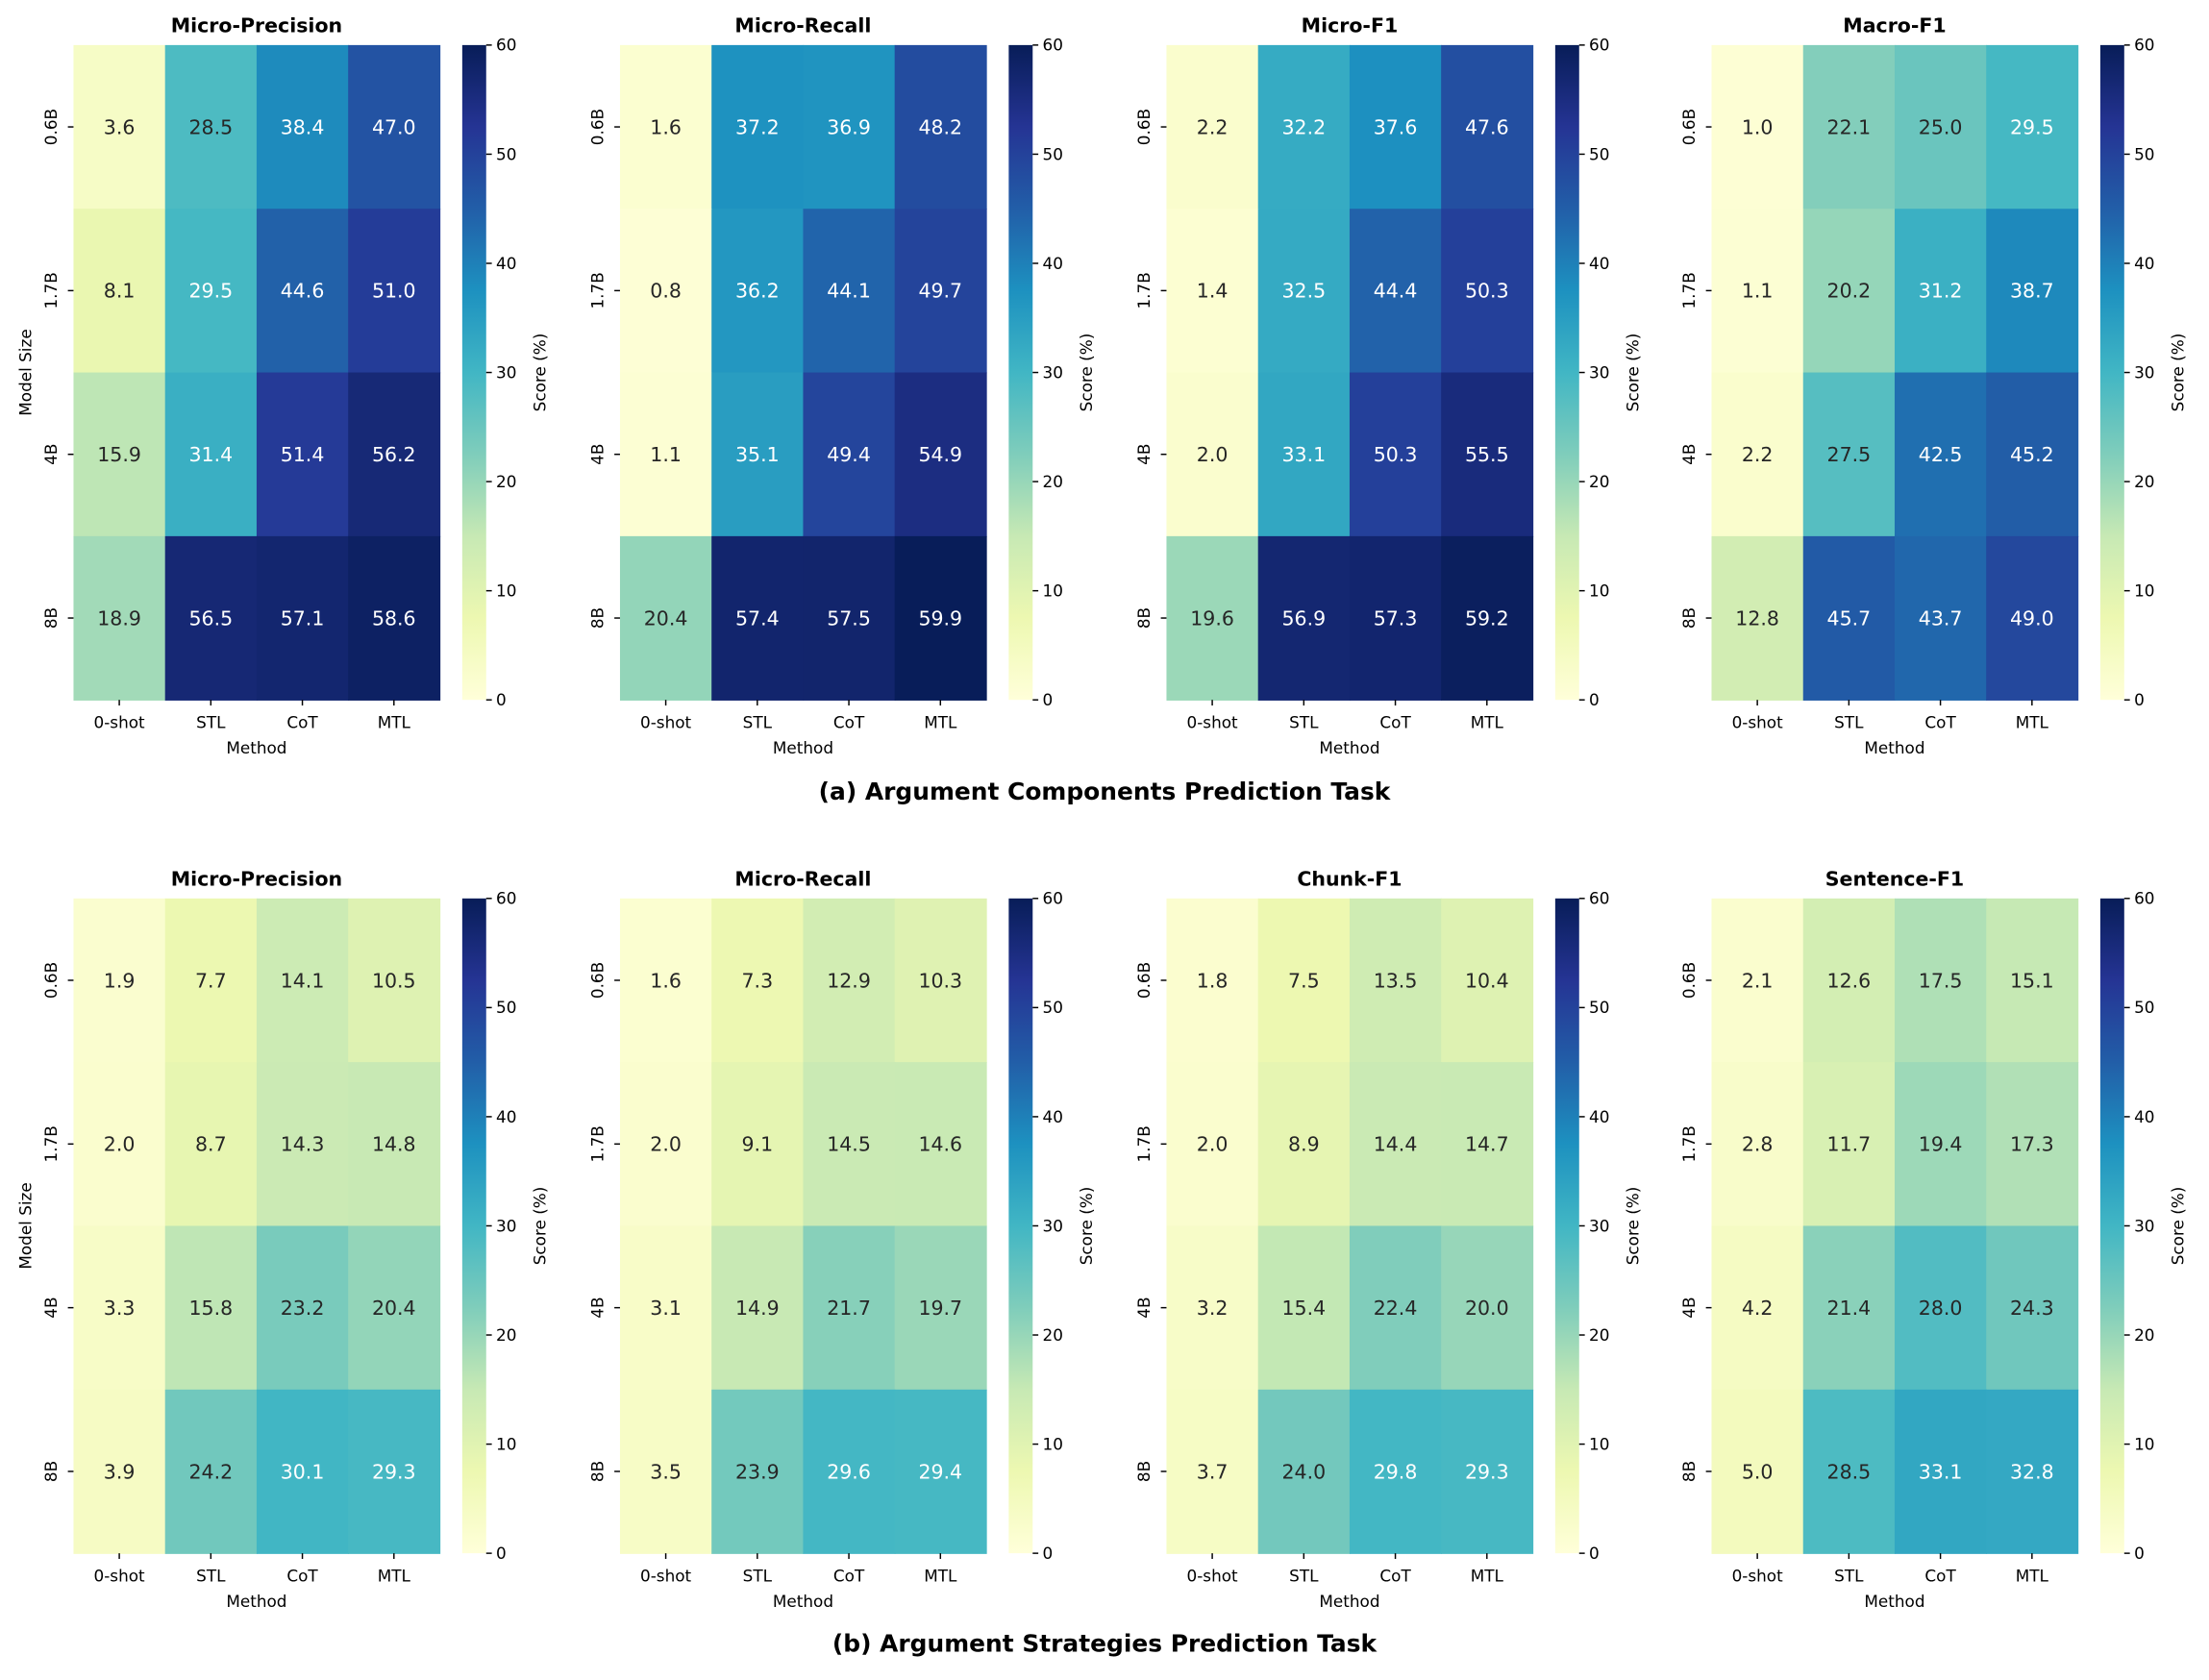 The image size is (2209, 1680). What do you see at coordinates (120, 127) in the screenshot?
I see `cell-value: 3.6` at bounding box center [120, 127].